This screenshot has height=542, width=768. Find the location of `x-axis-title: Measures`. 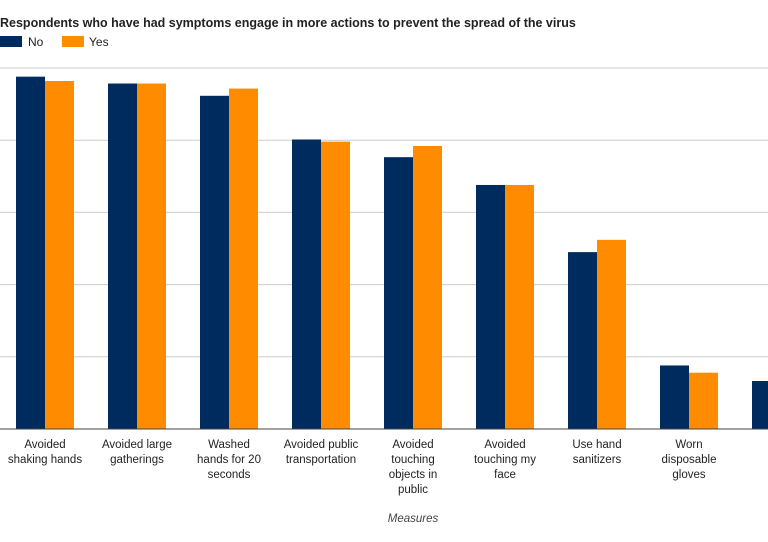

x-axis-title: Measures is located at coordinates (413, 519).